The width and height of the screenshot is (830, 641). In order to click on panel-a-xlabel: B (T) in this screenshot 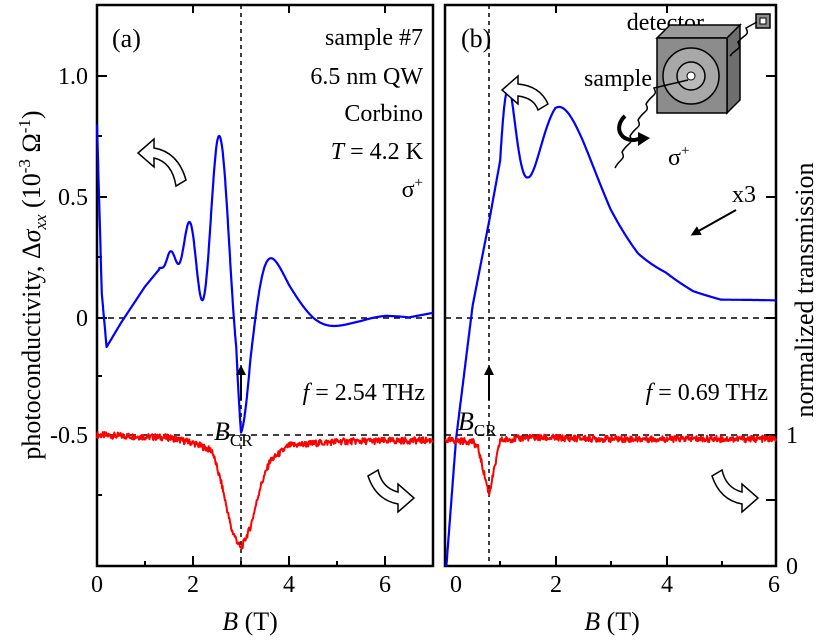, I will do `click(250, 621)`.